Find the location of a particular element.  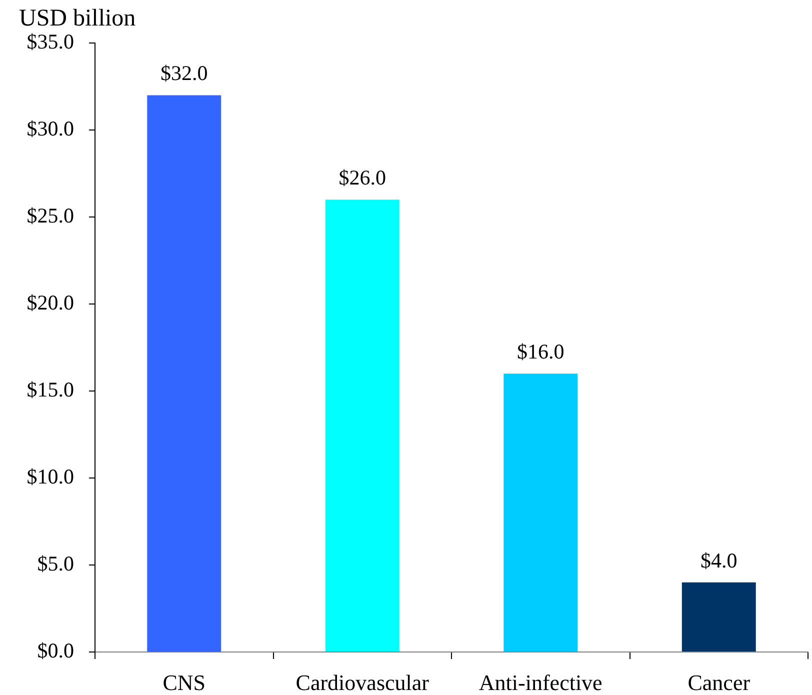

y-tick-label: $20.0 is located at coordinates (50, 302).